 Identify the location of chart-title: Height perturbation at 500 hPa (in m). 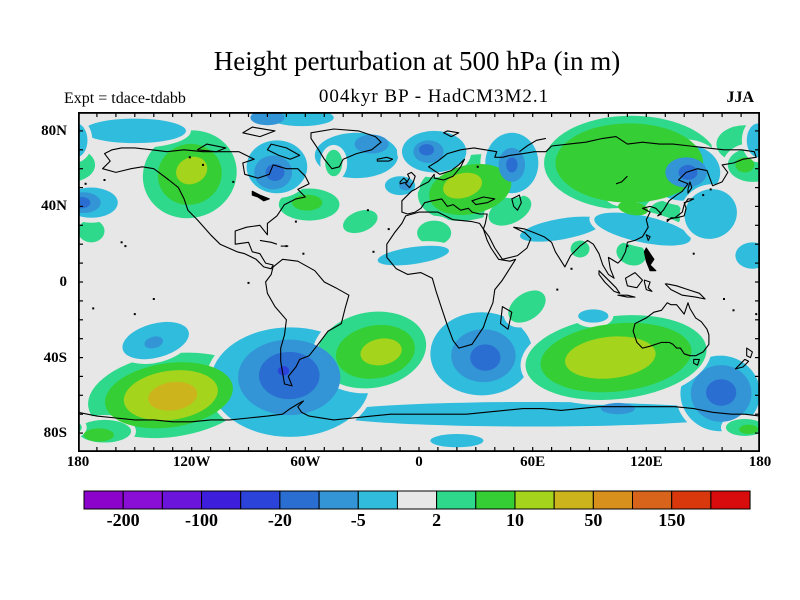
(417, 61).